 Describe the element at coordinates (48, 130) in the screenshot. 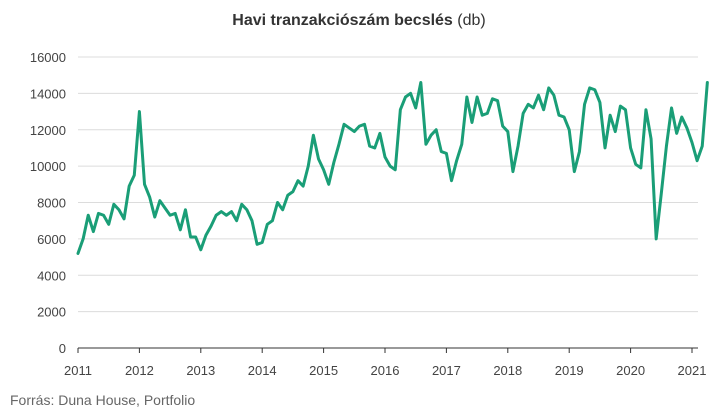

I see `y-tick-label: 12000` at that location.